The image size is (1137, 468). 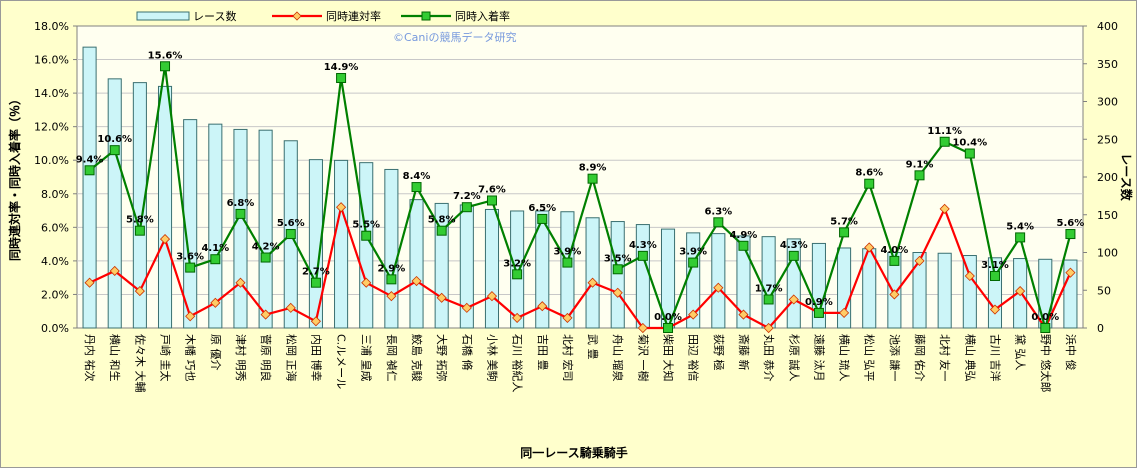 What do you see at coordinates (744, 235) in the screenshot?
I see `data-label: 4.9%` at bounding box center [744, 235].